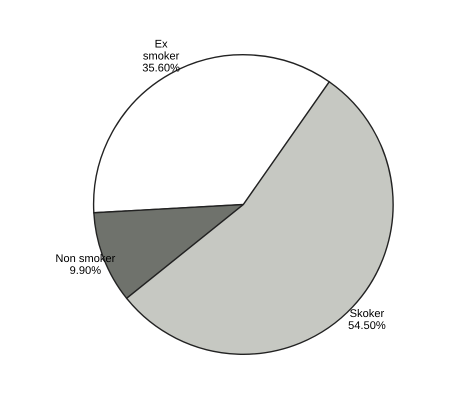 This screenshot has width=468, height=409. I want to click on data-label: 9.90%, so click(85, 270).